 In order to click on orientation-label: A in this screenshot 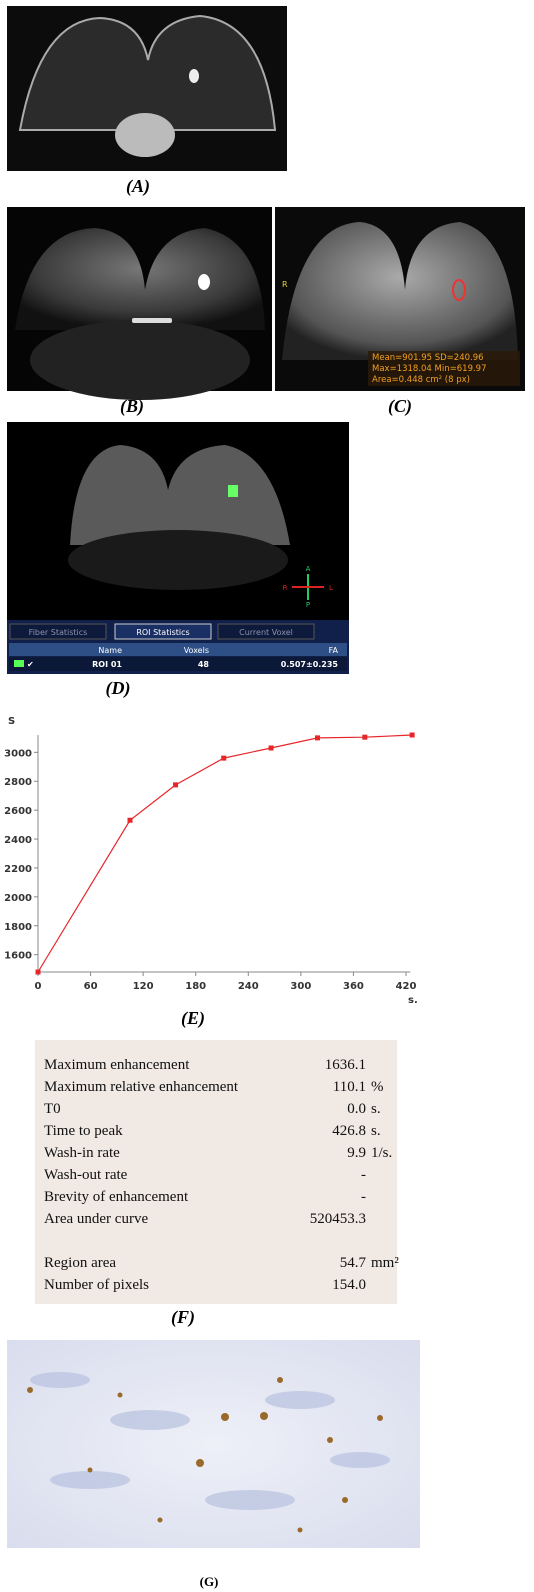, I will do `click(308, 569)`.